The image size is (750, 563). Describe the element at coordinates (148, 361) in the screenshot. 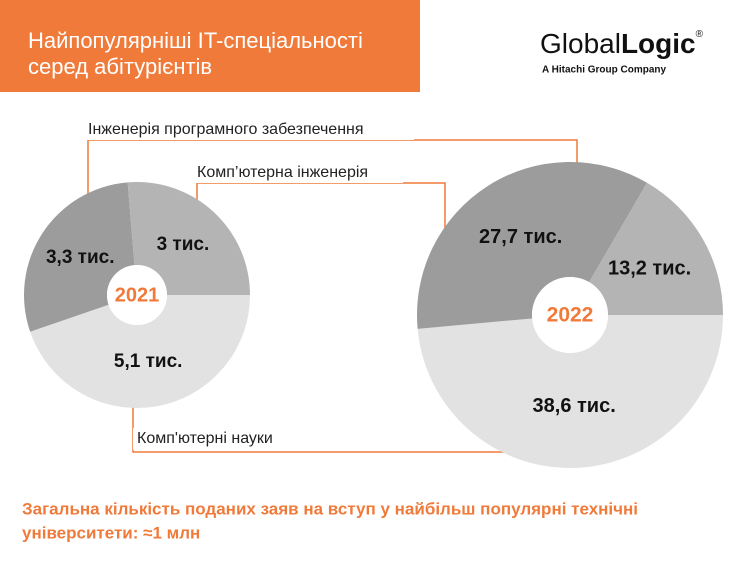

I see `value-label: 5,1 тис.` at that location.